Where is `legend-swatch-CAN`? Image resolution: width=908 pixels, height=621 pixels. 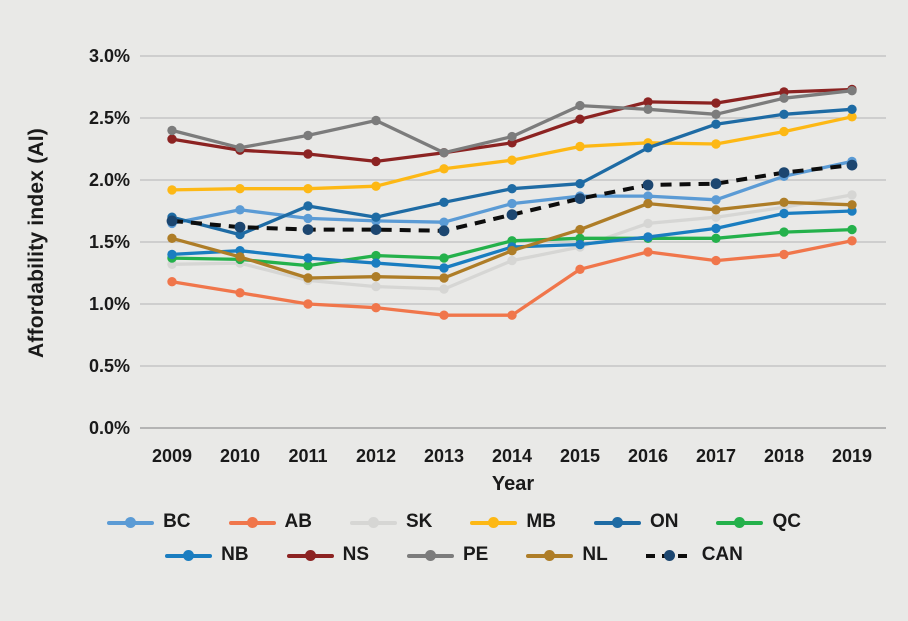 legend-swatch-CAN is located at coordinates (669, 555).